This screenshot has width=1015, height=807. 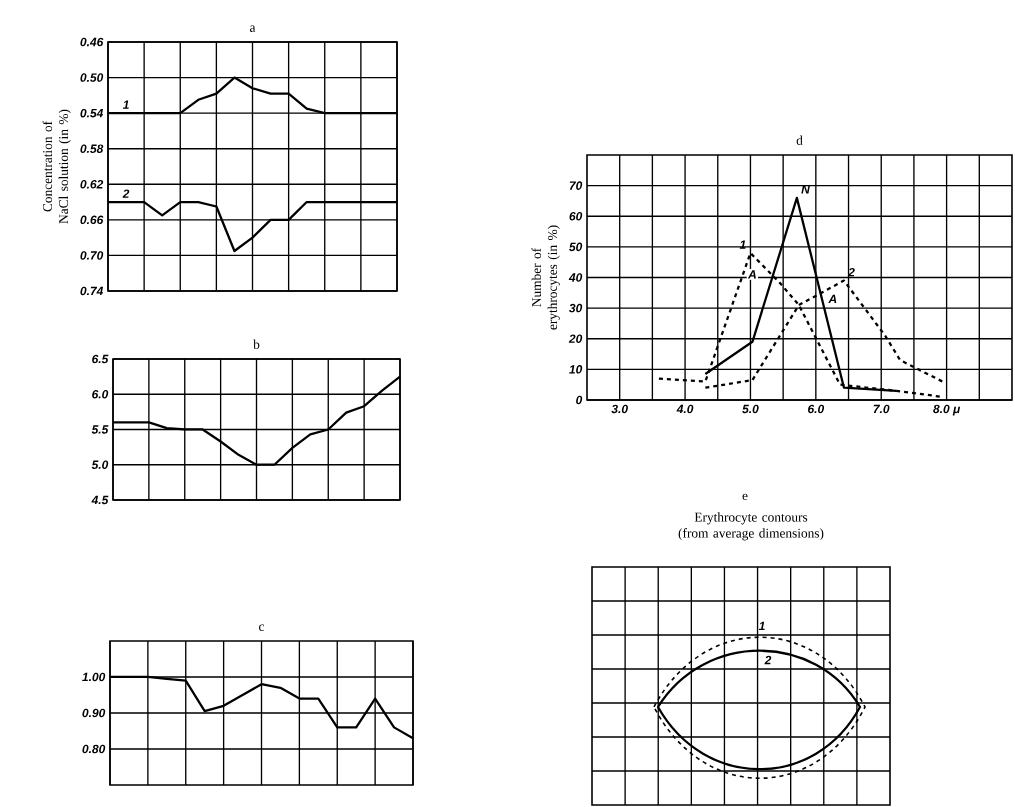 I want to click on y-tick-label: 1.00, so click(x=94, y=677).